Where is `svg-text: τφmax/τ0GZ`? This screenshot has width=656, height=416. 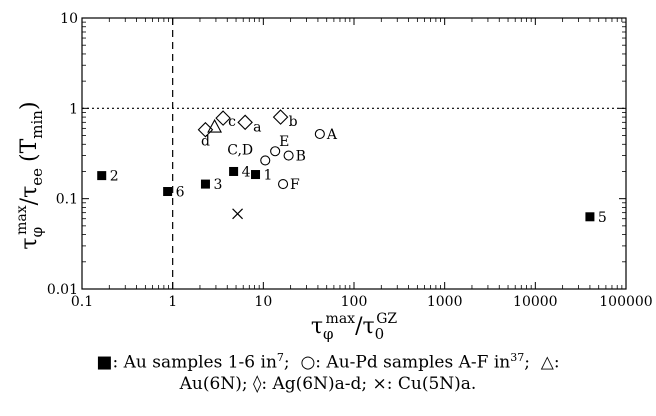 svg-text: τφmax/τ0GZ is located at coordinates (354, 327).